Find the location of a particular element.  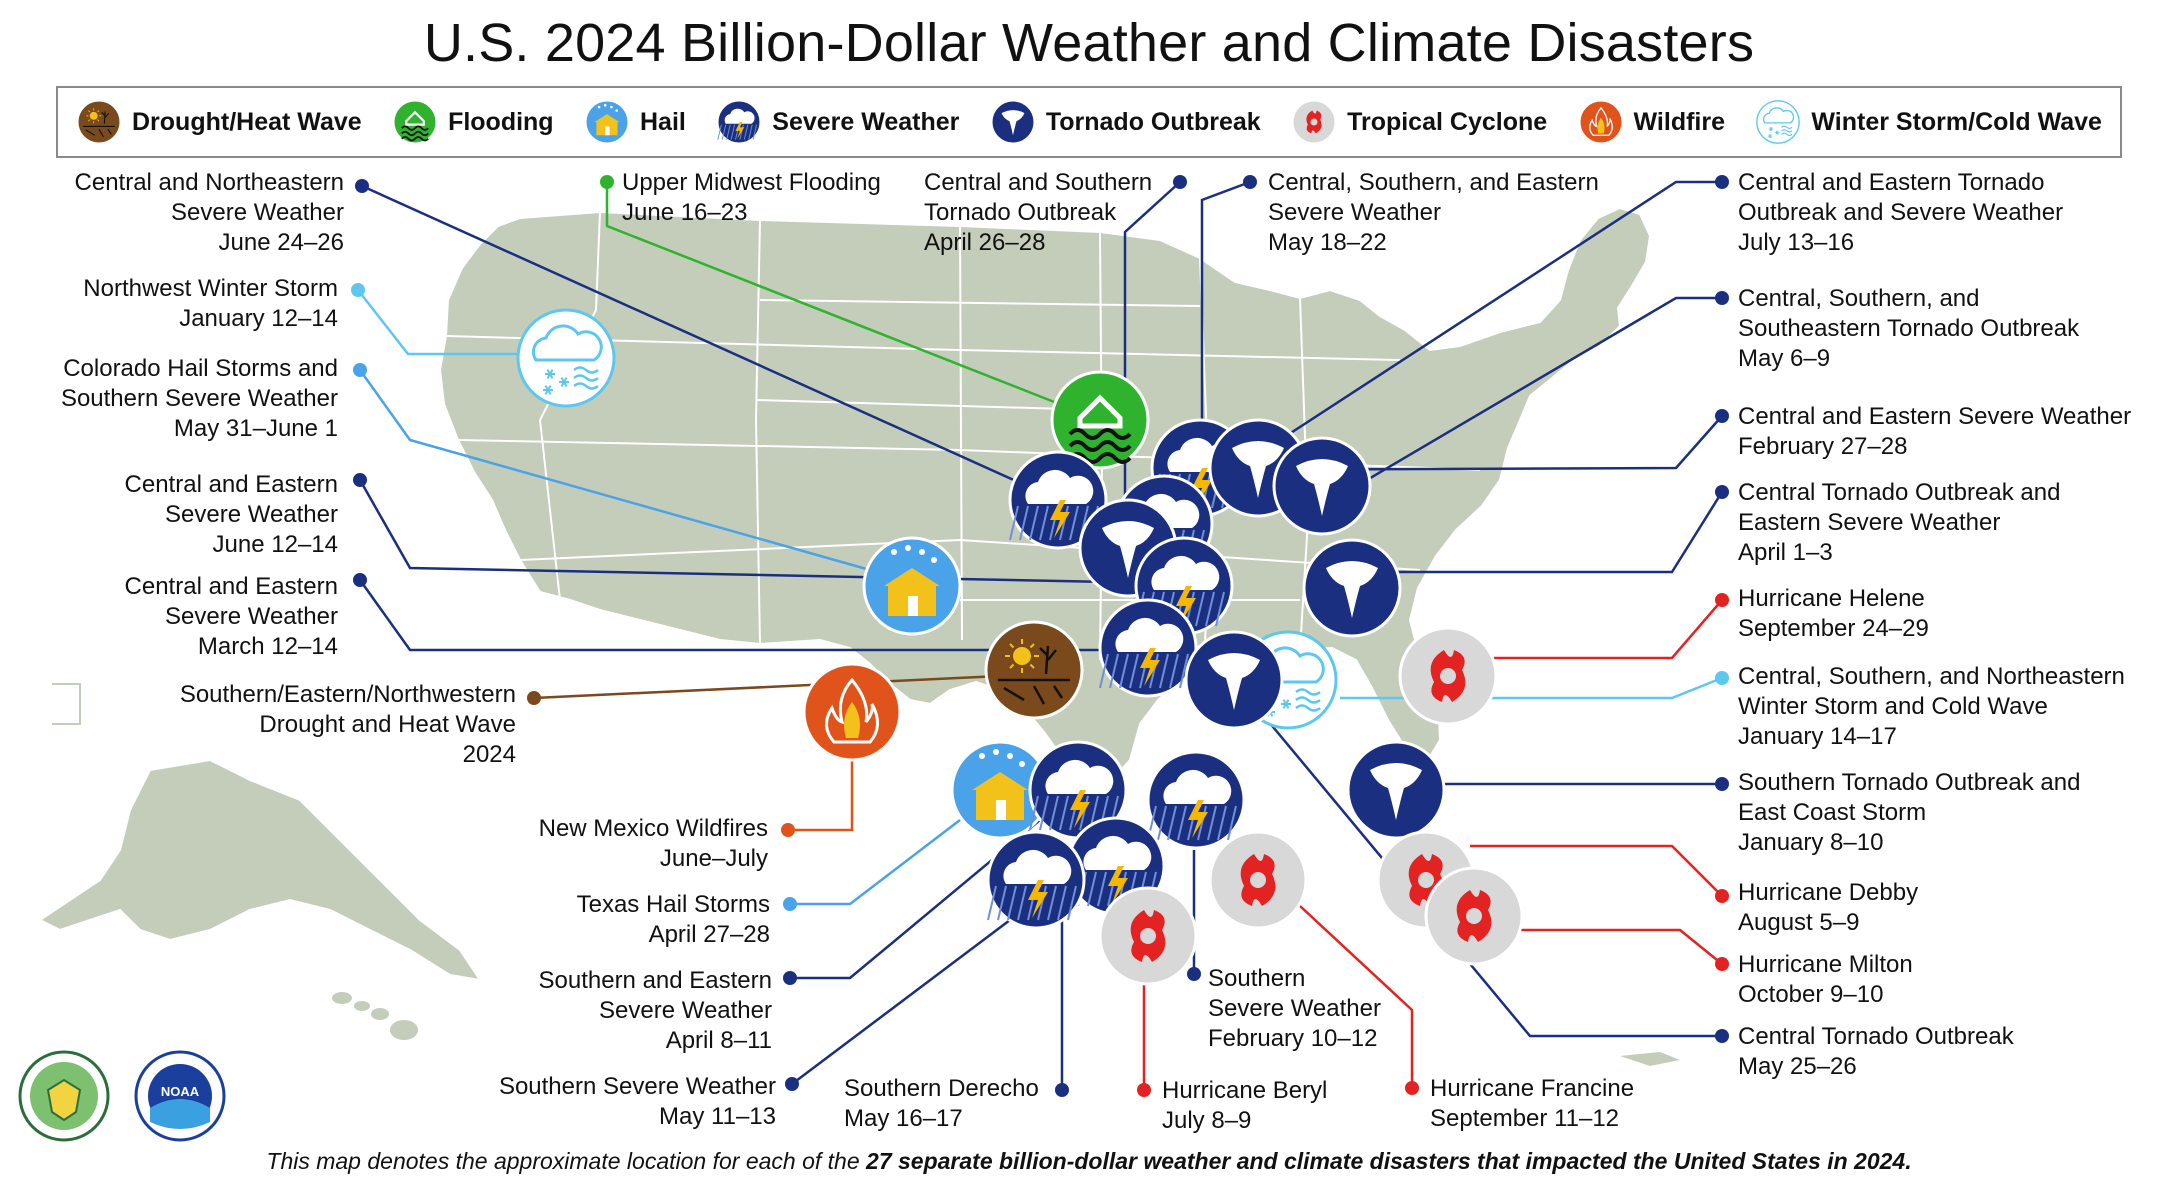

event-label: Upper Midwest Flooding June 16–23 is located at coordinates (751, 197).